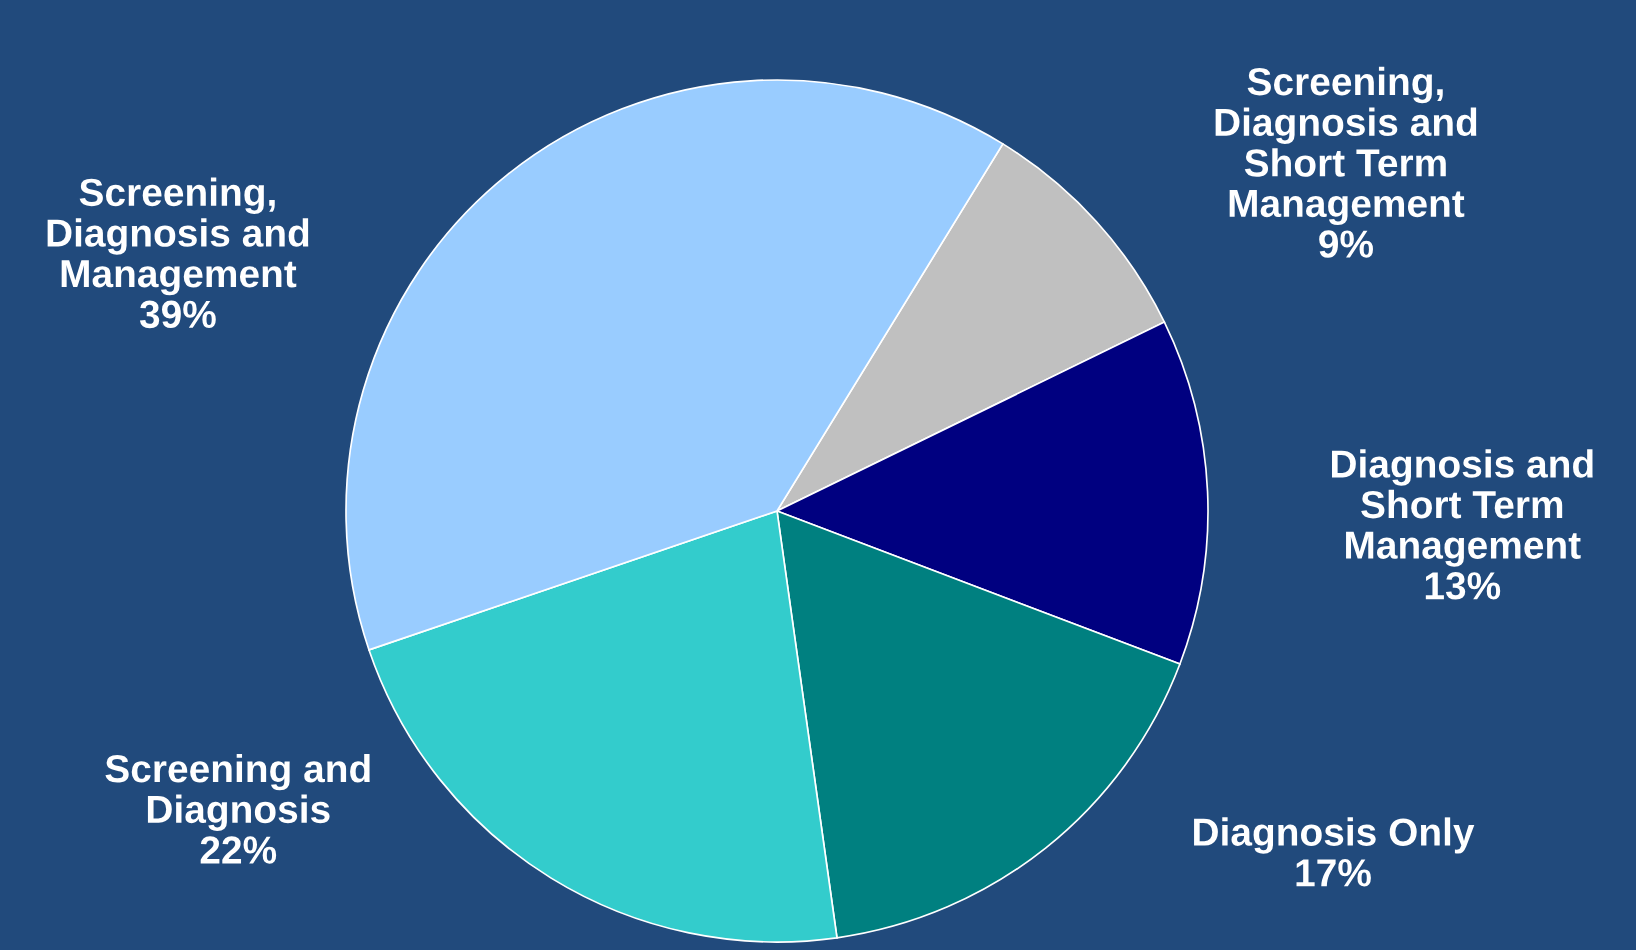  Describe the element at coordinates (237, 792) in the screenshot. I see `slice-label: Screening and Diagnosis` at that location.